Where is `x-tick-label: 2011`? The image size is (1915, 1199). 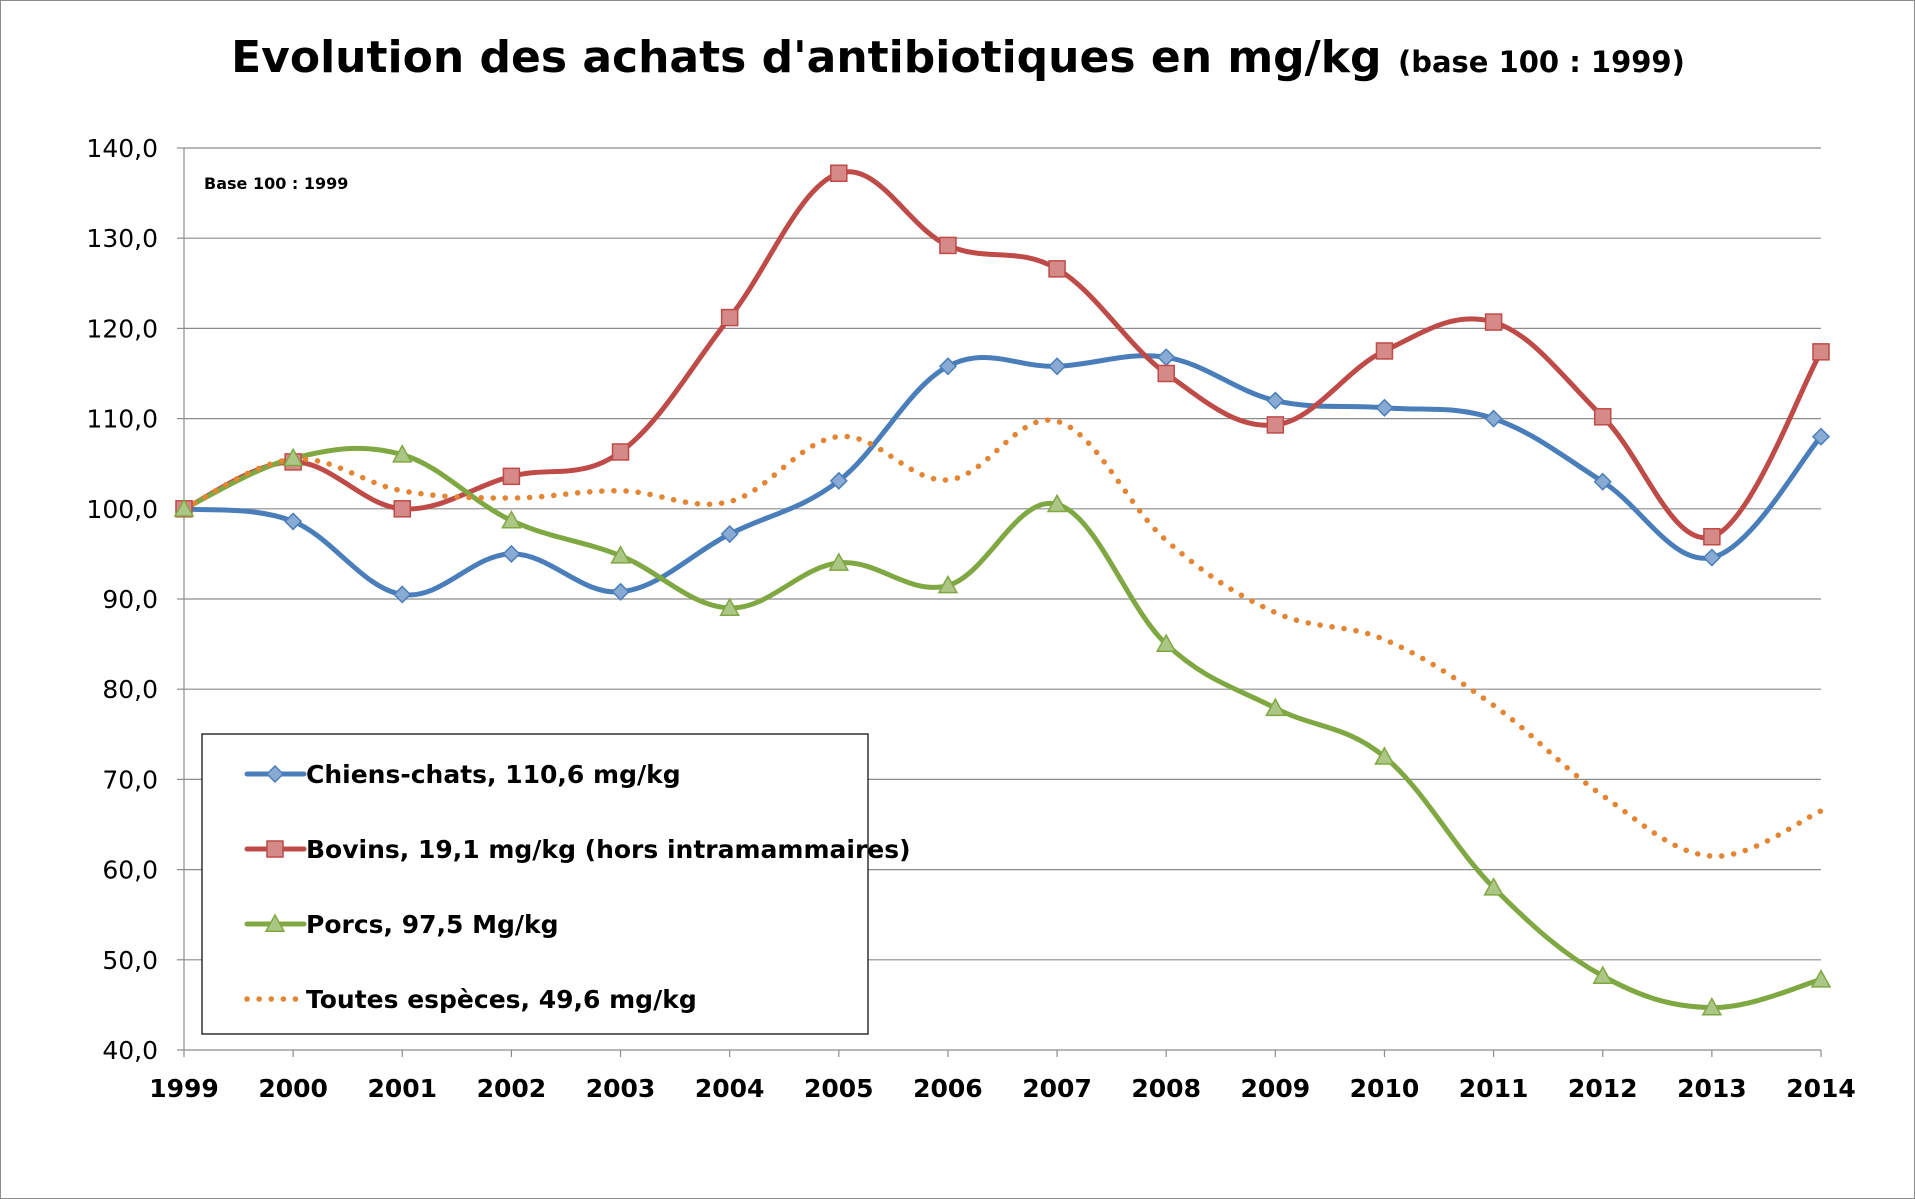
x-tick-label: 2011 is located at coordinates (1494, 1088).